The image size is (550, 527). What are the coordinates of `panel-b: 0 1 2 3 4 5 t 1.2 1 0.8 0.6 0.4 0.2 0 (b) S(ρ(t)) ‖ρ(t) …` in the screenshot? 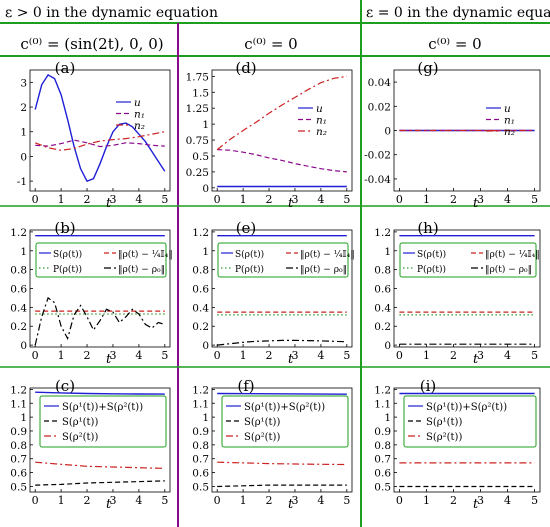 It's located at (91, 293).